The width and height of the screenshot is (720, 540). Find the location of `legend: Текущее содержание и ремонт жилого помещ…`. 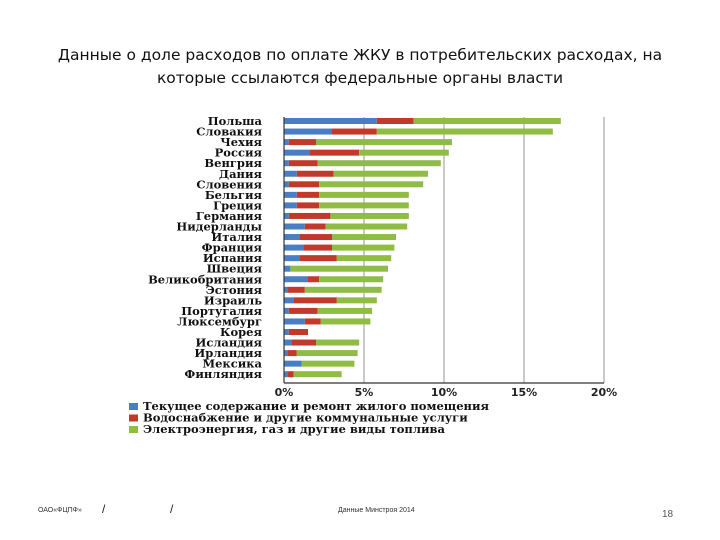

legend: Текущее содержание и ремонт жилого помещ… is located at coordinates (309, 417).